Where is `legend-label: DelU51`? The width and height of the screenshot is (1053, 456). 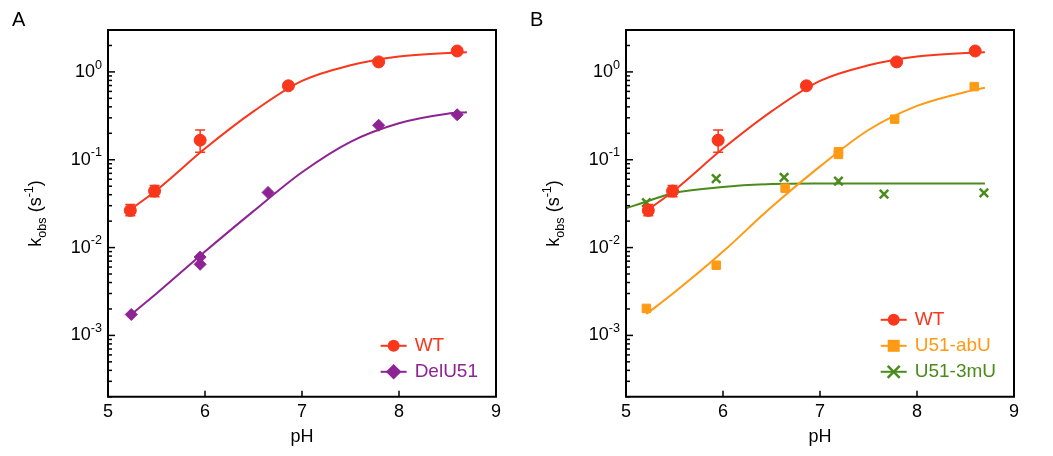 legend-label: DelU51 is located at coordinates (446, 371).